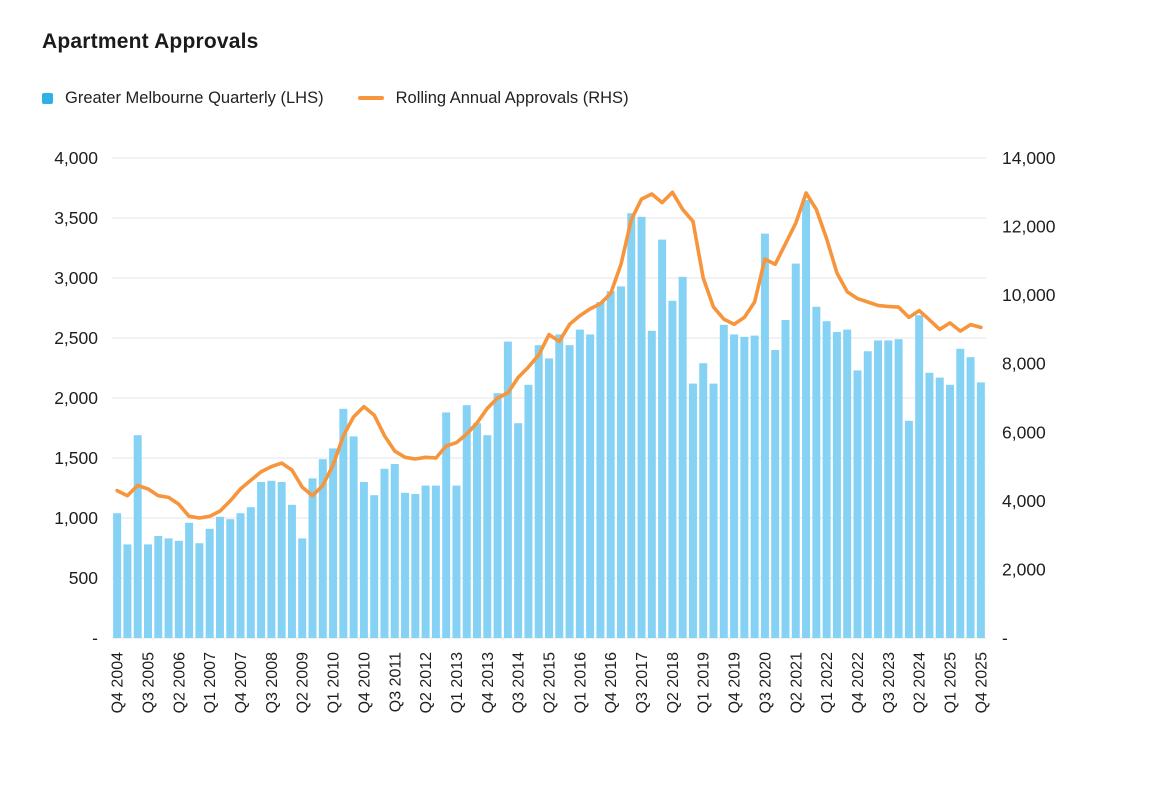 Image resolution: width=1160 pixels, height=786 pixels. I want to click on y-axis-label-right: 14,000, so click(1029, 158).